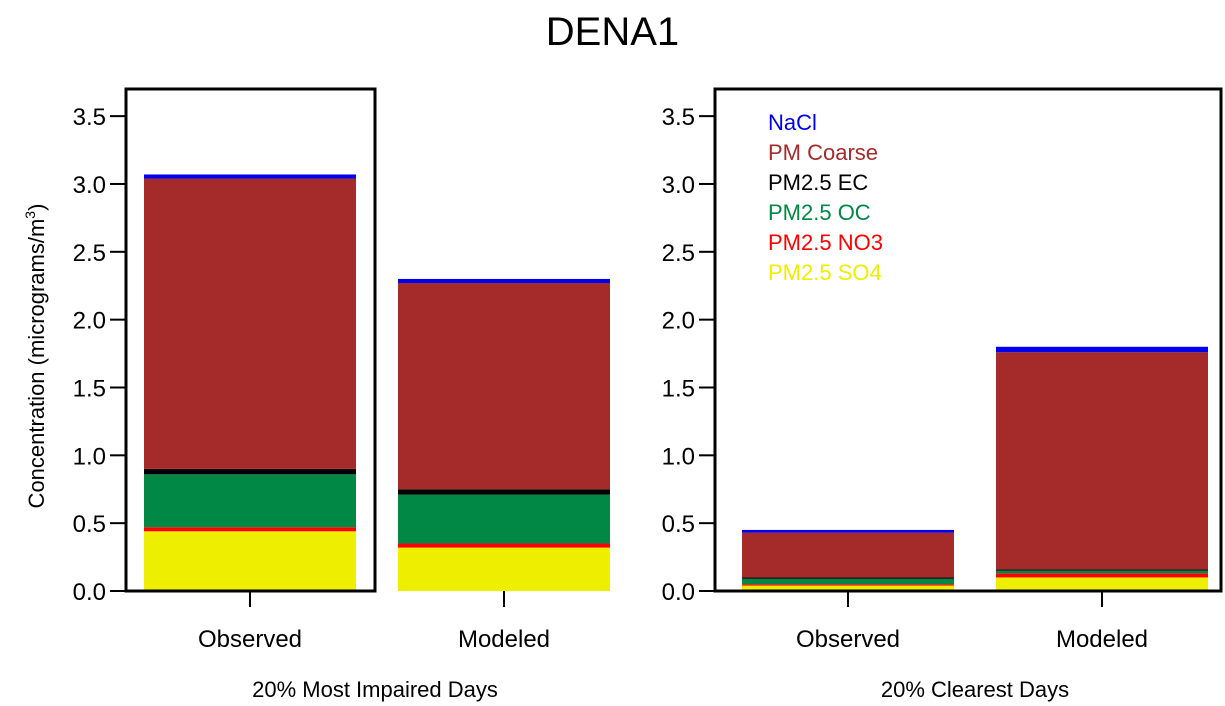  Describe the element at coordinates (823, 152) in the screenshot. I see `legend-entry: PM Coarse` at that location.